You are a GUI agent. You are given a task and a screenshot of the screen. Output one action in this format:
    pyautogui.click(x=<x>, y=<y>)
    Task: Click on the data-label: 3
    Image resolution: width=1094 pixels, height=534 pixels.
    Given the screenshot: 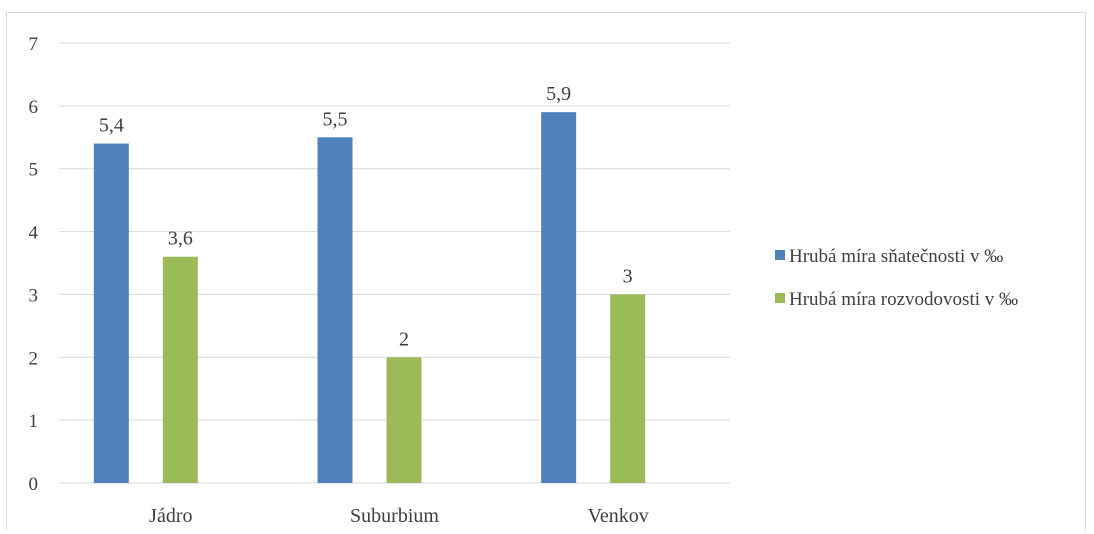 What is the action you would take?
    pyautogui.click(x=628, y=276)
    